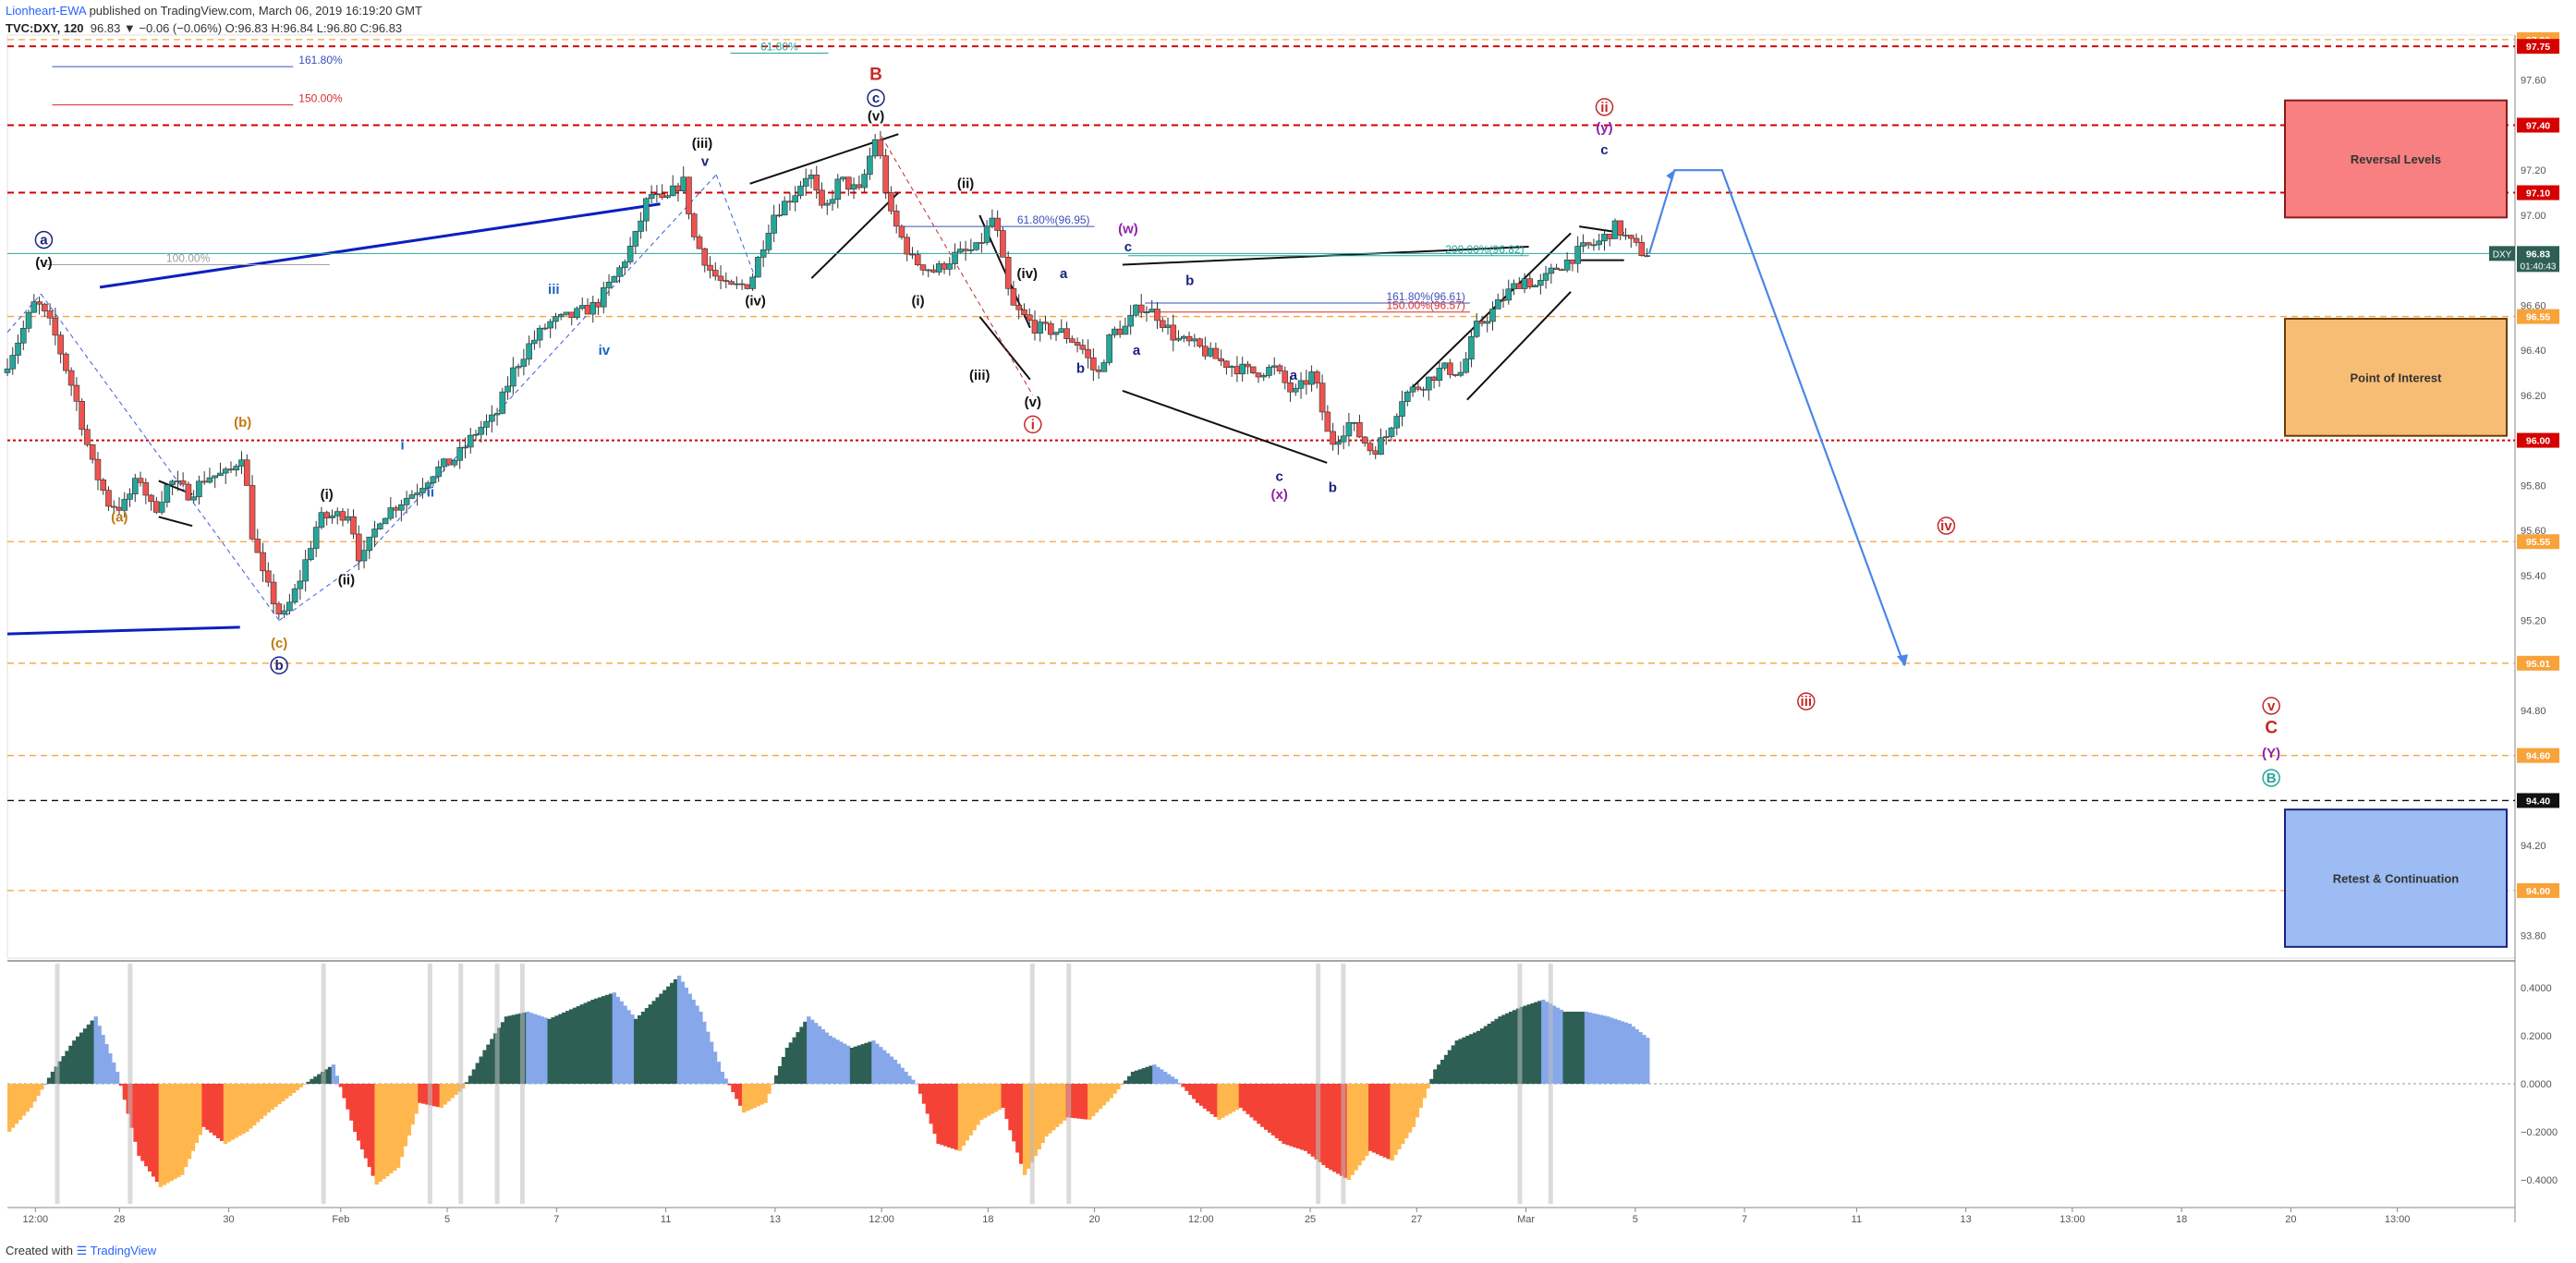 The width and height of the screenshot is (2576, 1263). What do you see at coordinates (2271, 706) in the screenshot?
I see `wave-label: v` at bounding box center [2271, 706].